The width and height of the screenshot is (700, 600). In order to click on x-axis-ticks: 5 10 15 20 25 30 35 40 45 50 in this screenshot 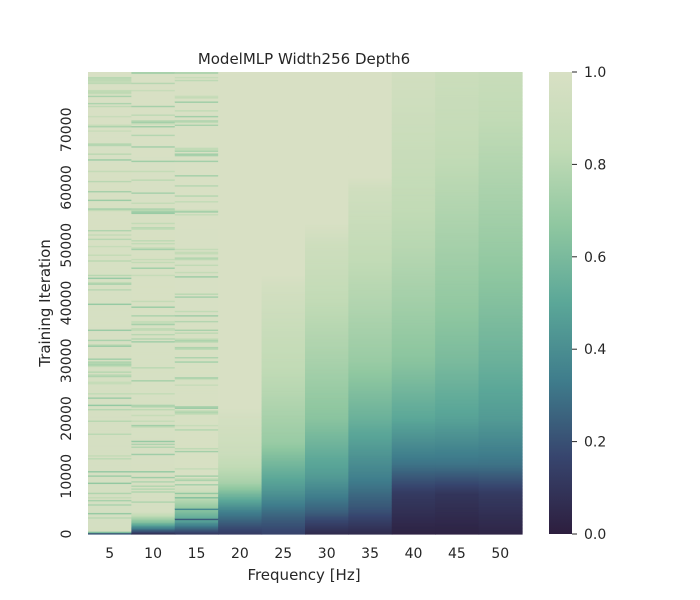, I will do `click(307, 554)`.